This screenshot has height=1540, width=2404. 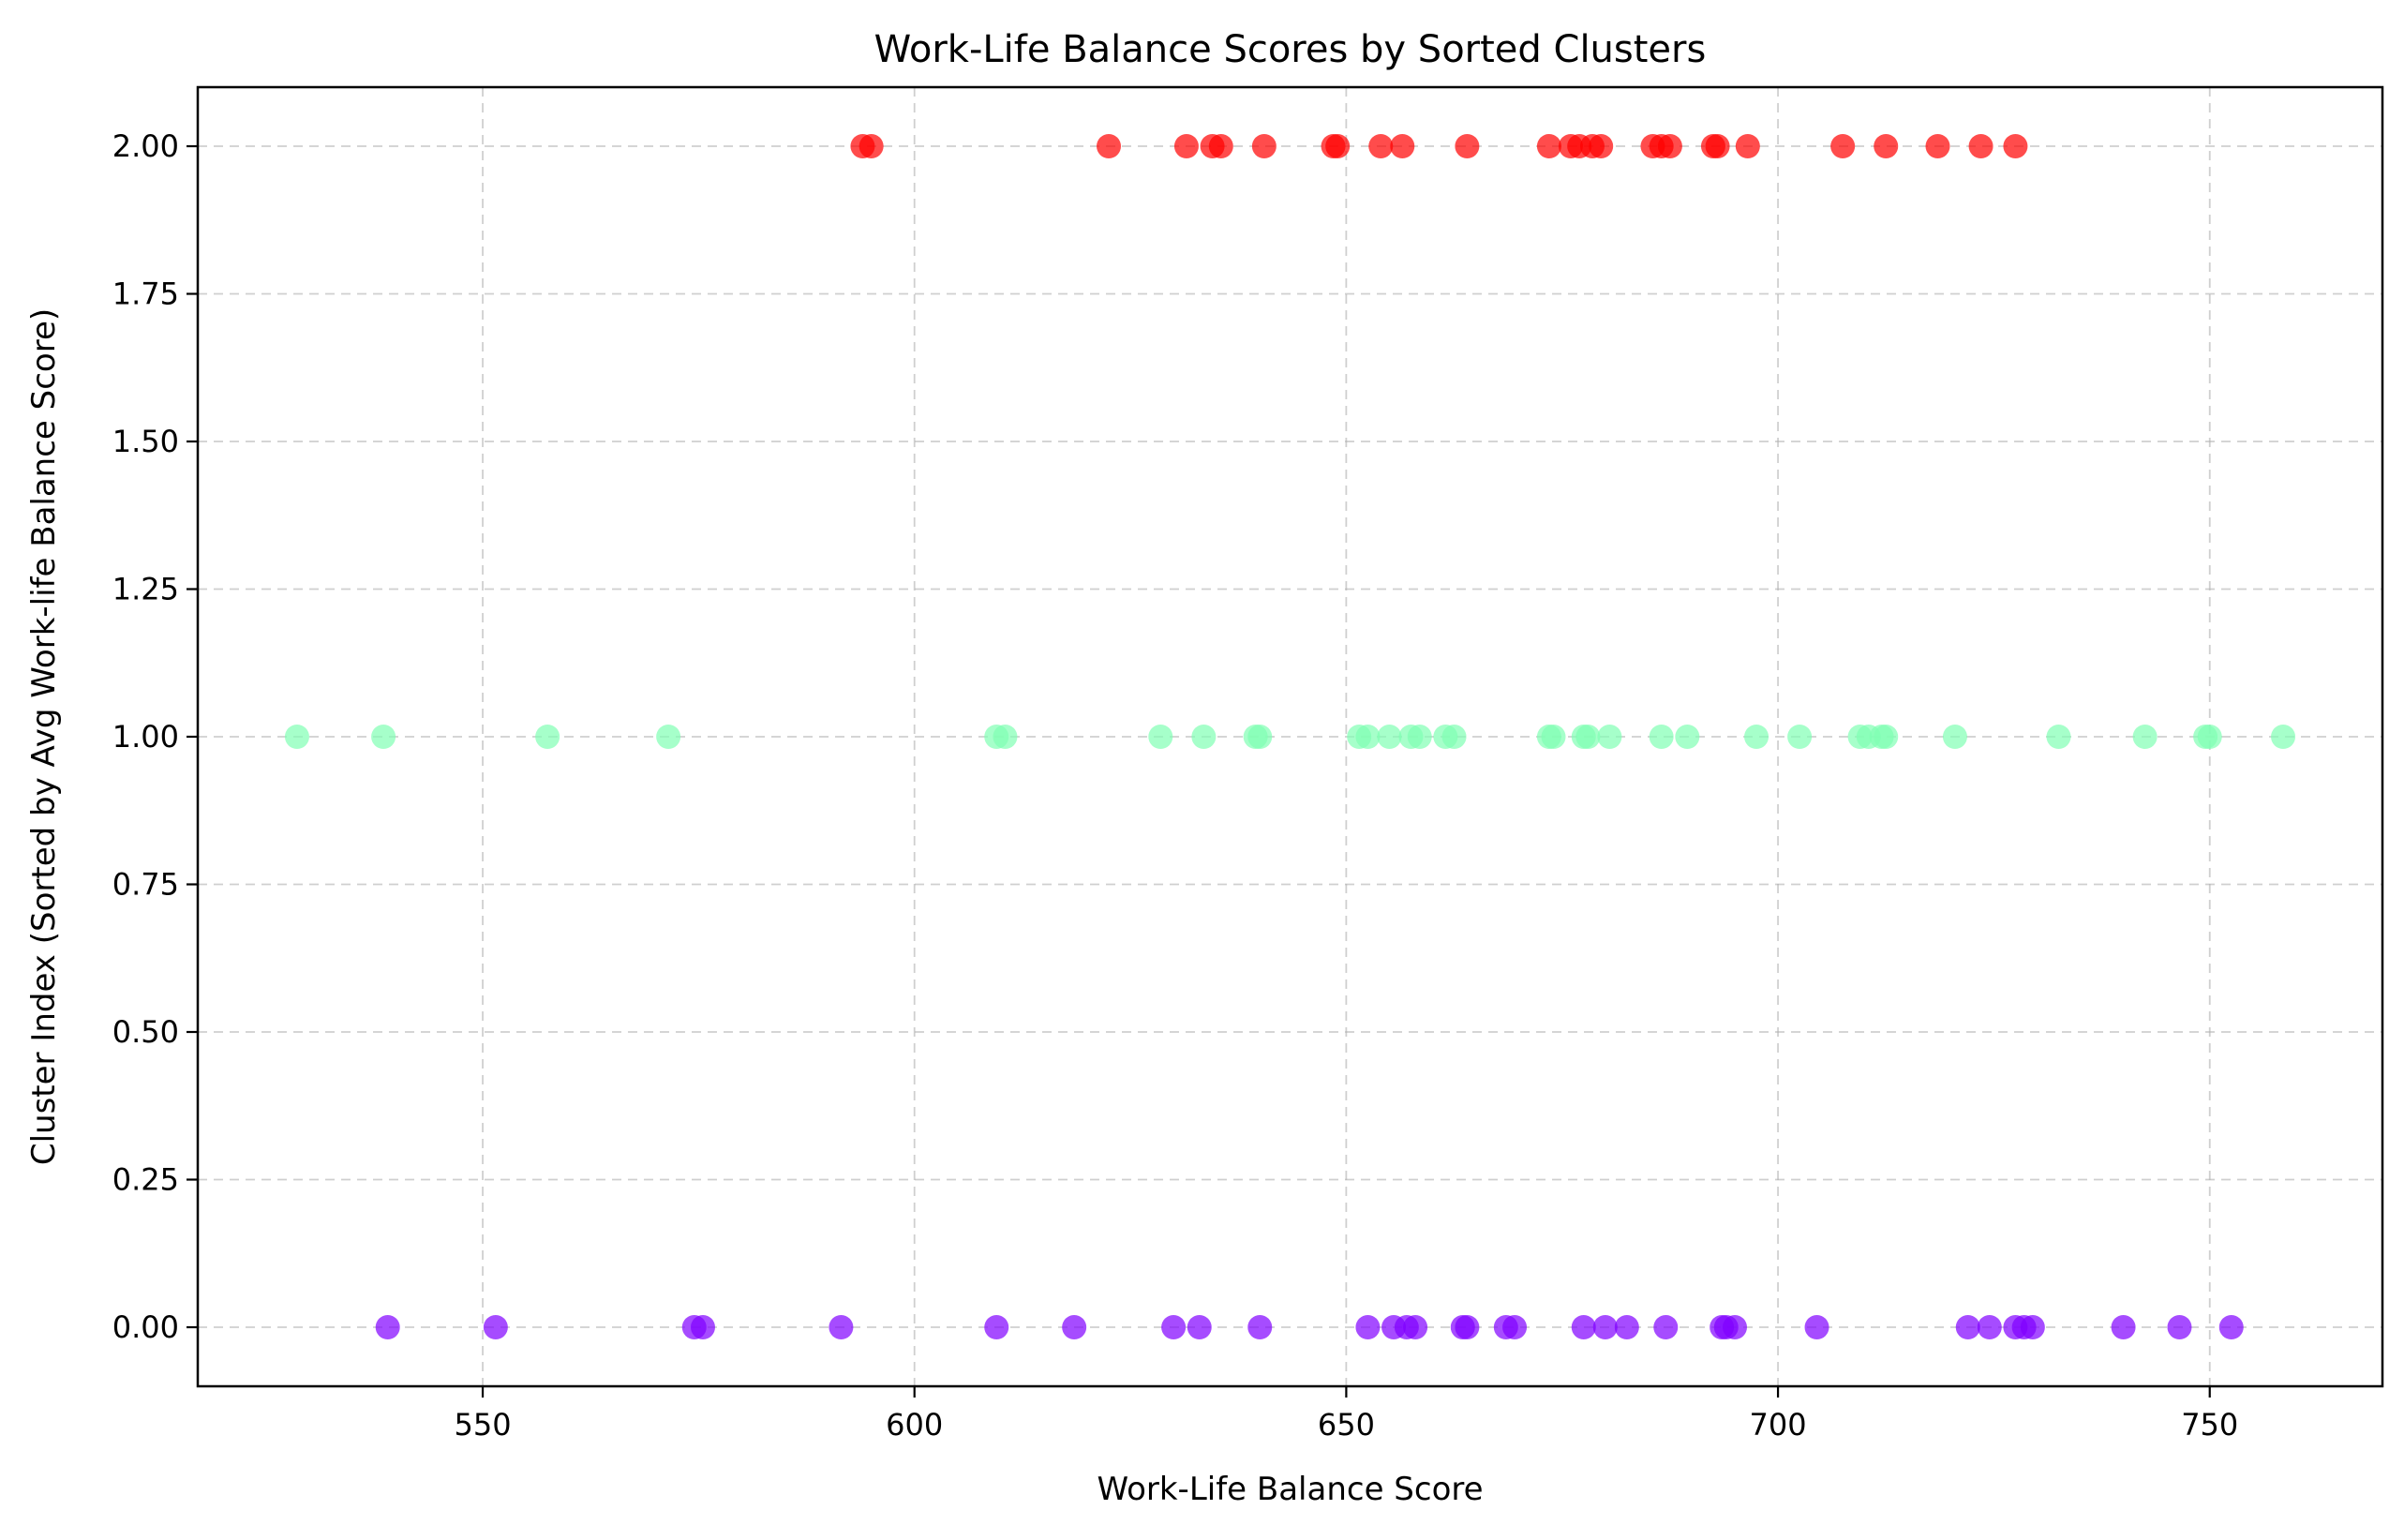 What do you see at coordinates (145, 1032) in the screenshot?
I see `y-tick-label: 0.50` at bounding box center [145, 1032].